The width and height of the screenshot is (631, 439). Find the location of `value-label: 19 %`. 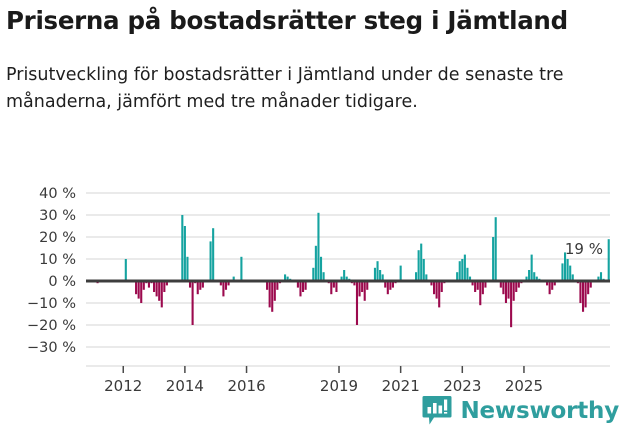

value-label: 19 % is located at coordinates (584, 249).